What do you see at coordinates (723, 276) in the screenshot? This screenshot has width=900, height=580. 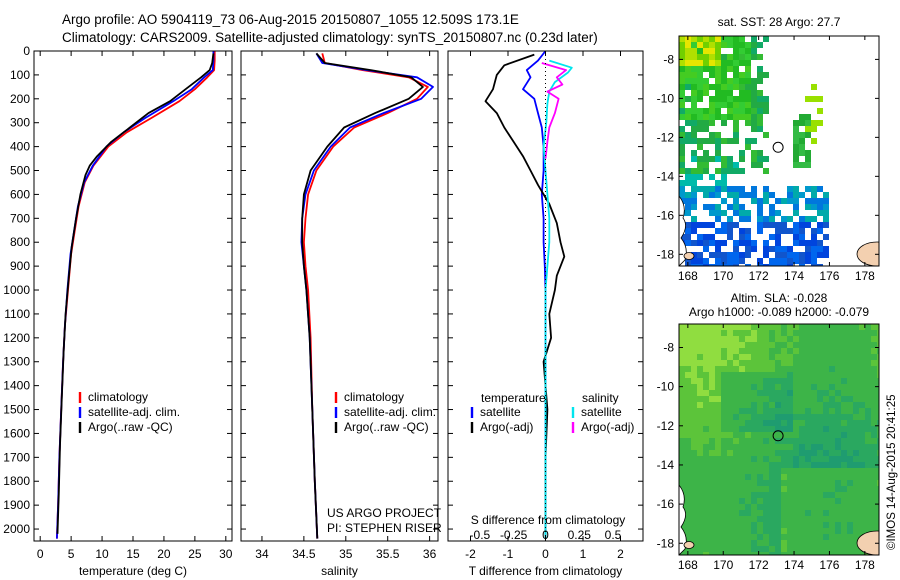 I see `lon-tick-label: 170` at bounding box center [723, 276].